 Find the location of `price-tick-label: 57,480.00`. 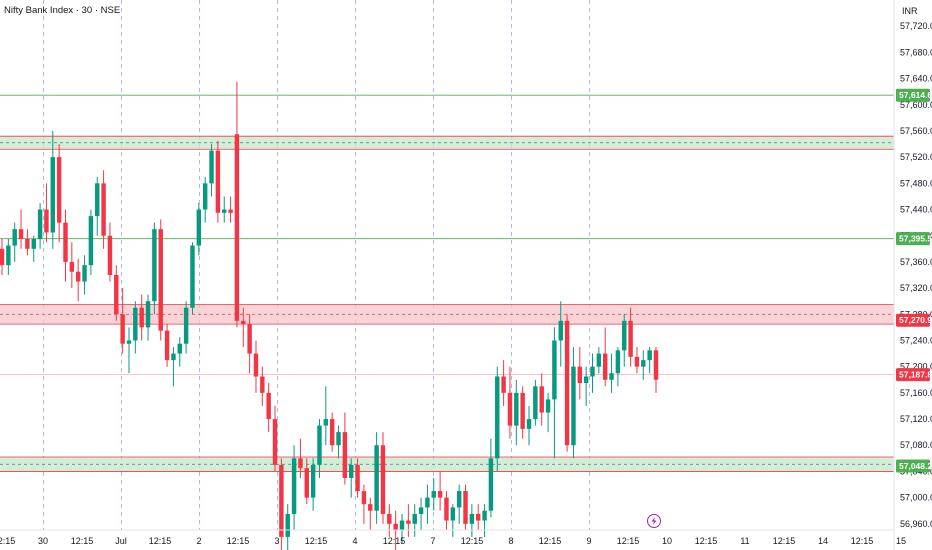

price-tick-label: 57,480.00 is located at coordinates (916, 183).